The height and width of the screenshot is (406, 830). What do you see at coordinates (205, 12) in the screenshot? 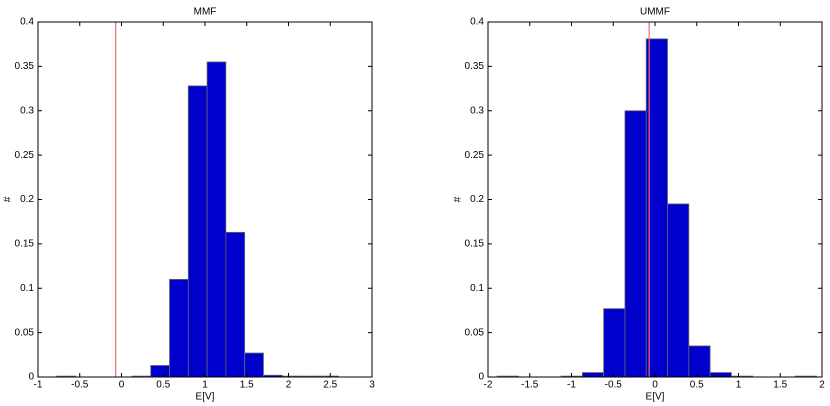
I see `chart-title: MMF` at bounding box center [205, 12].